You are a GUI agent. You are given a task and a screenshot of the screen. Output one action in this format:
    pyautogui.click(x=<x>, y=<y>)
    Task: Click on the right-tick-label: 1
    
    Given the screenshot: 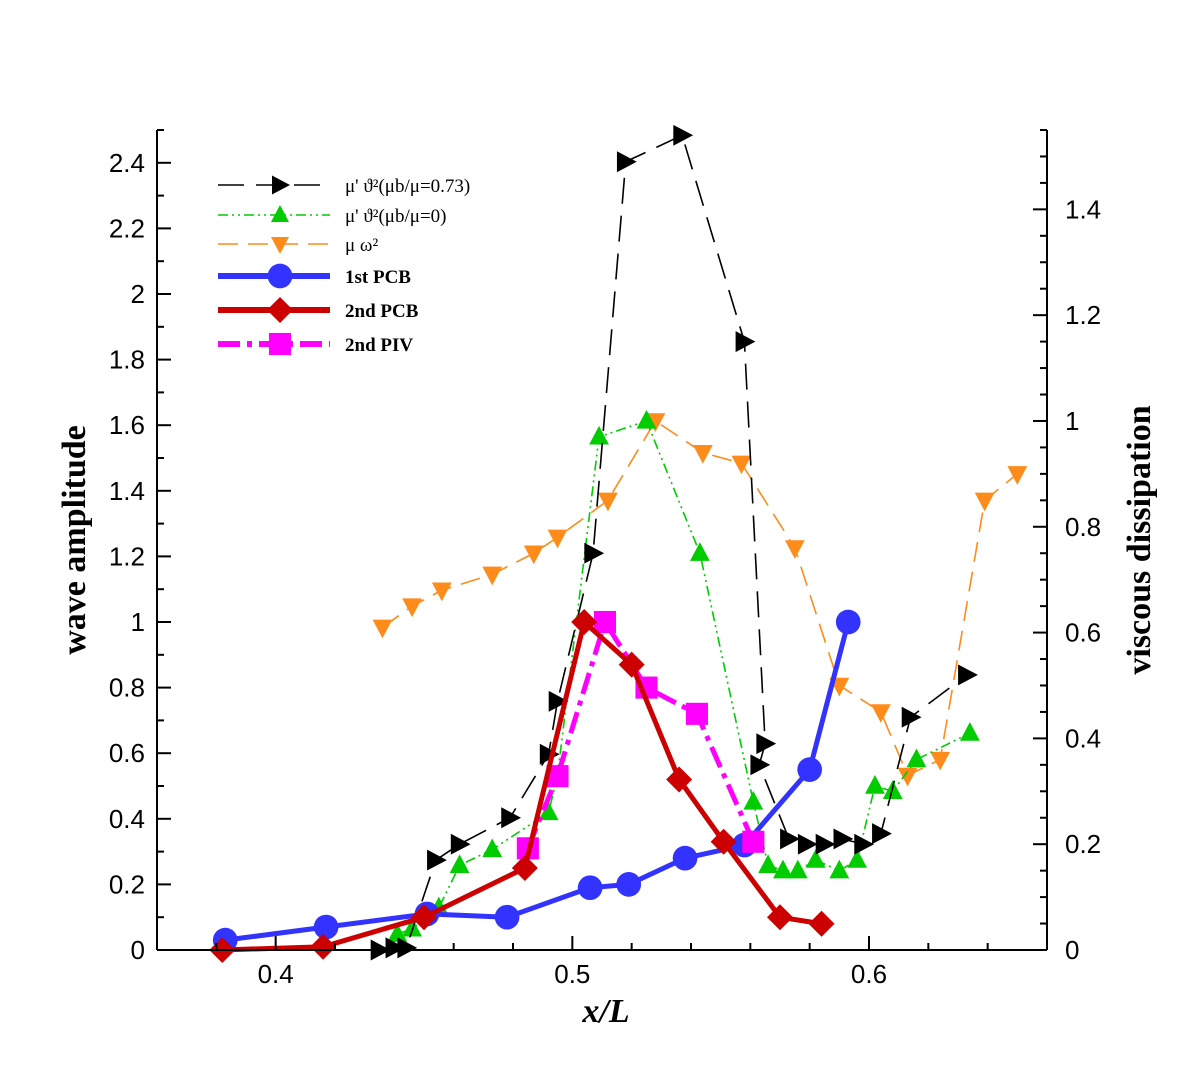 What is the action you would take?
    pyautogui.click(x=1072, y=421)
    